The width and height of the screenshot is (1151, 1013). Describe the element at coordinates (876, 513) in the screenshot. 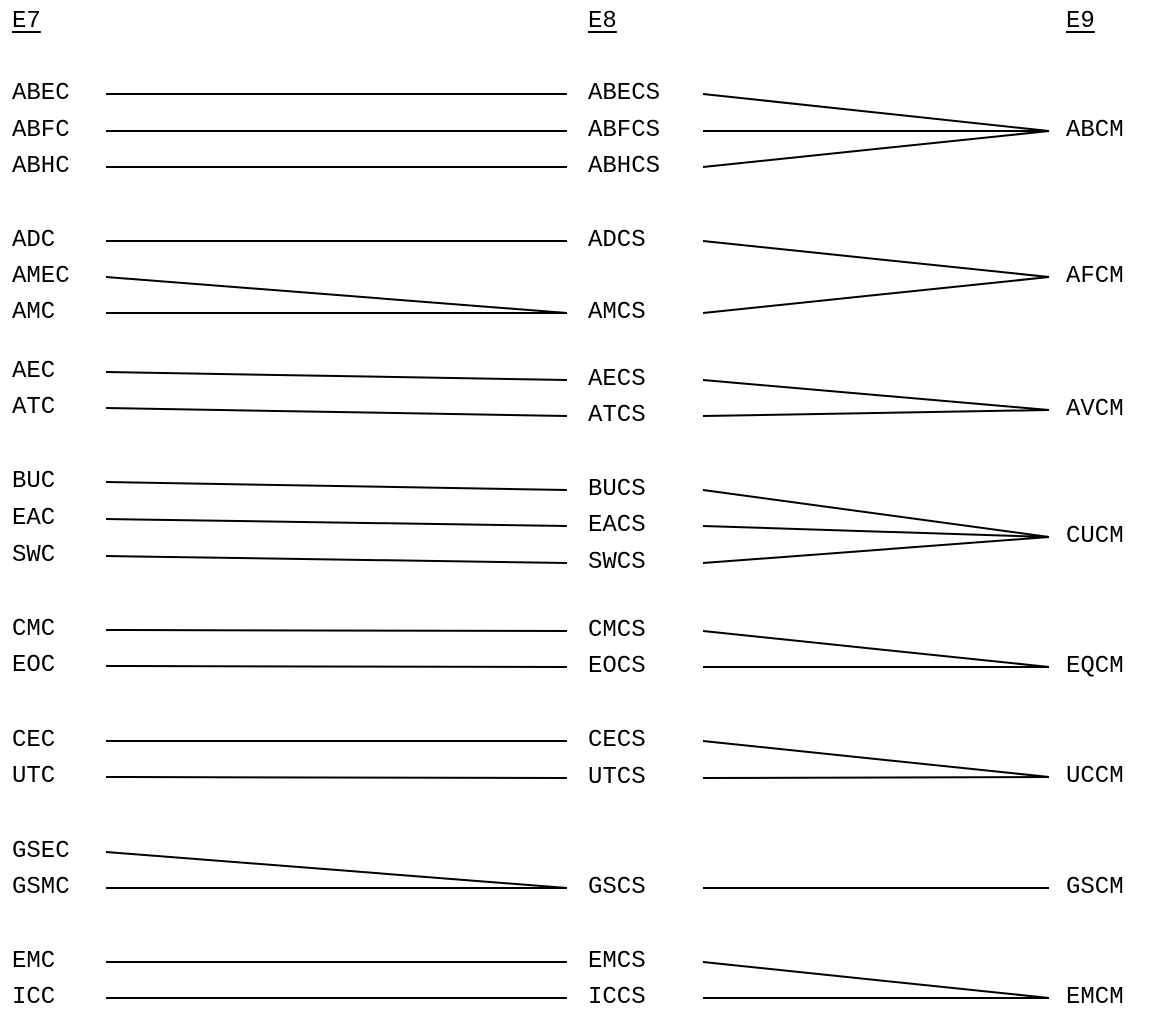

I see `connector-bucs-to-cucm` at that location.